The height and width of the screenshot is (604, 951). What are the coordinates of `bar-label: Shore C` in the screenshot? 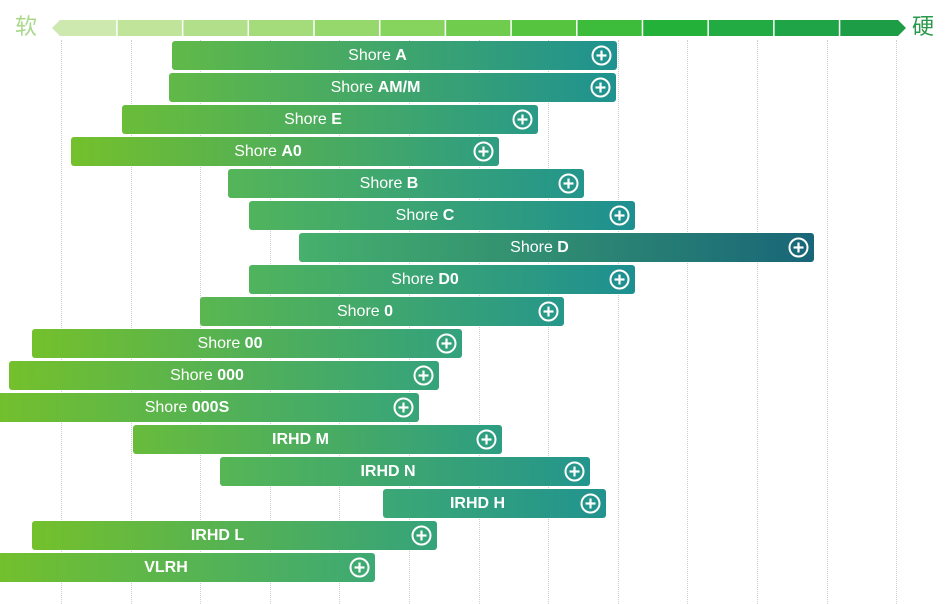 It's located at (425, 215).